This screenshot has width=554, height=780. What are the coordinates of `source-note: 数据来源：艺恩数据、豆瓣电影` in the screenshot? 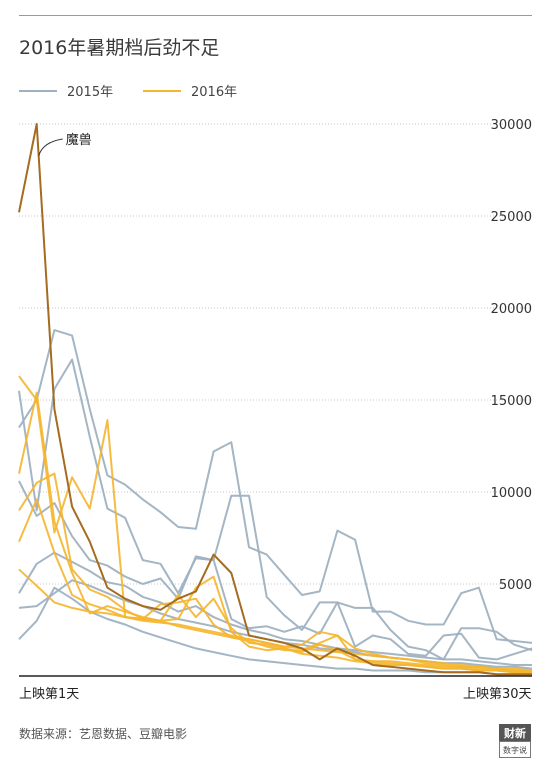 It's located at (103, 734).